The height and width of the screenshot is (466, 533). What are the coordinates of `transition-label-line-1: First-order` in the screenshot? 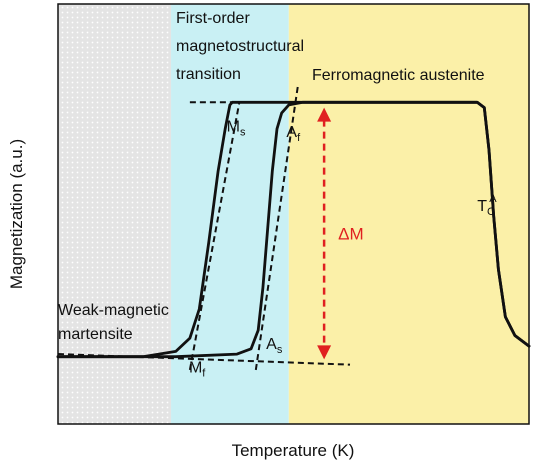 It's located at (213, 18).